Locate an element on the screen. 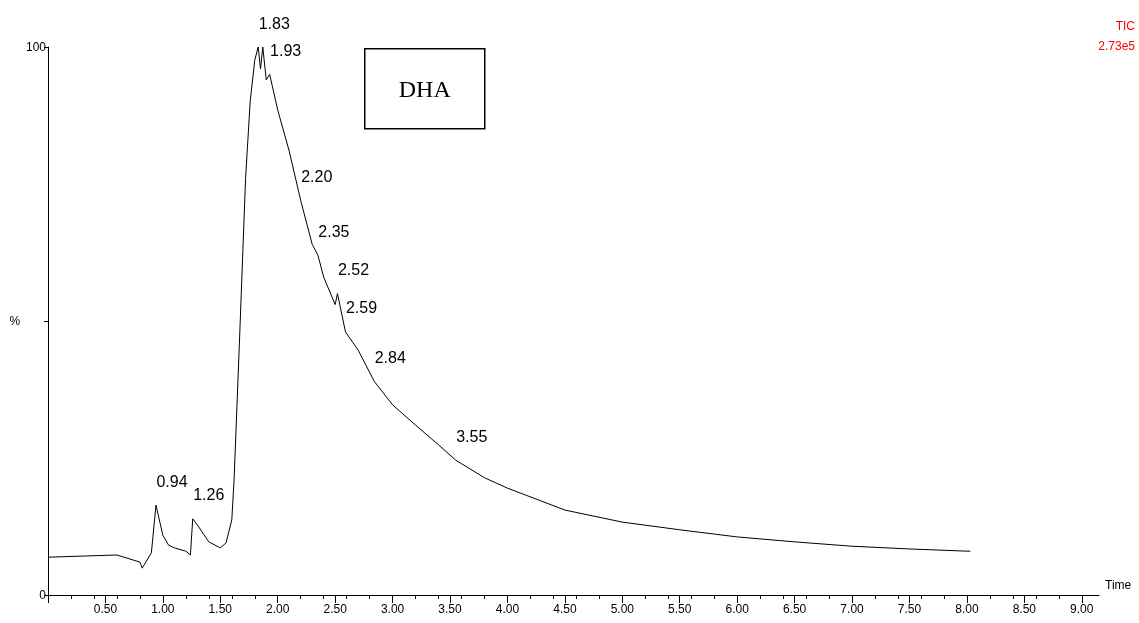 This screenshot has height=623, width=1139. annotation: 2.35 is located at coordinates (334, 231).